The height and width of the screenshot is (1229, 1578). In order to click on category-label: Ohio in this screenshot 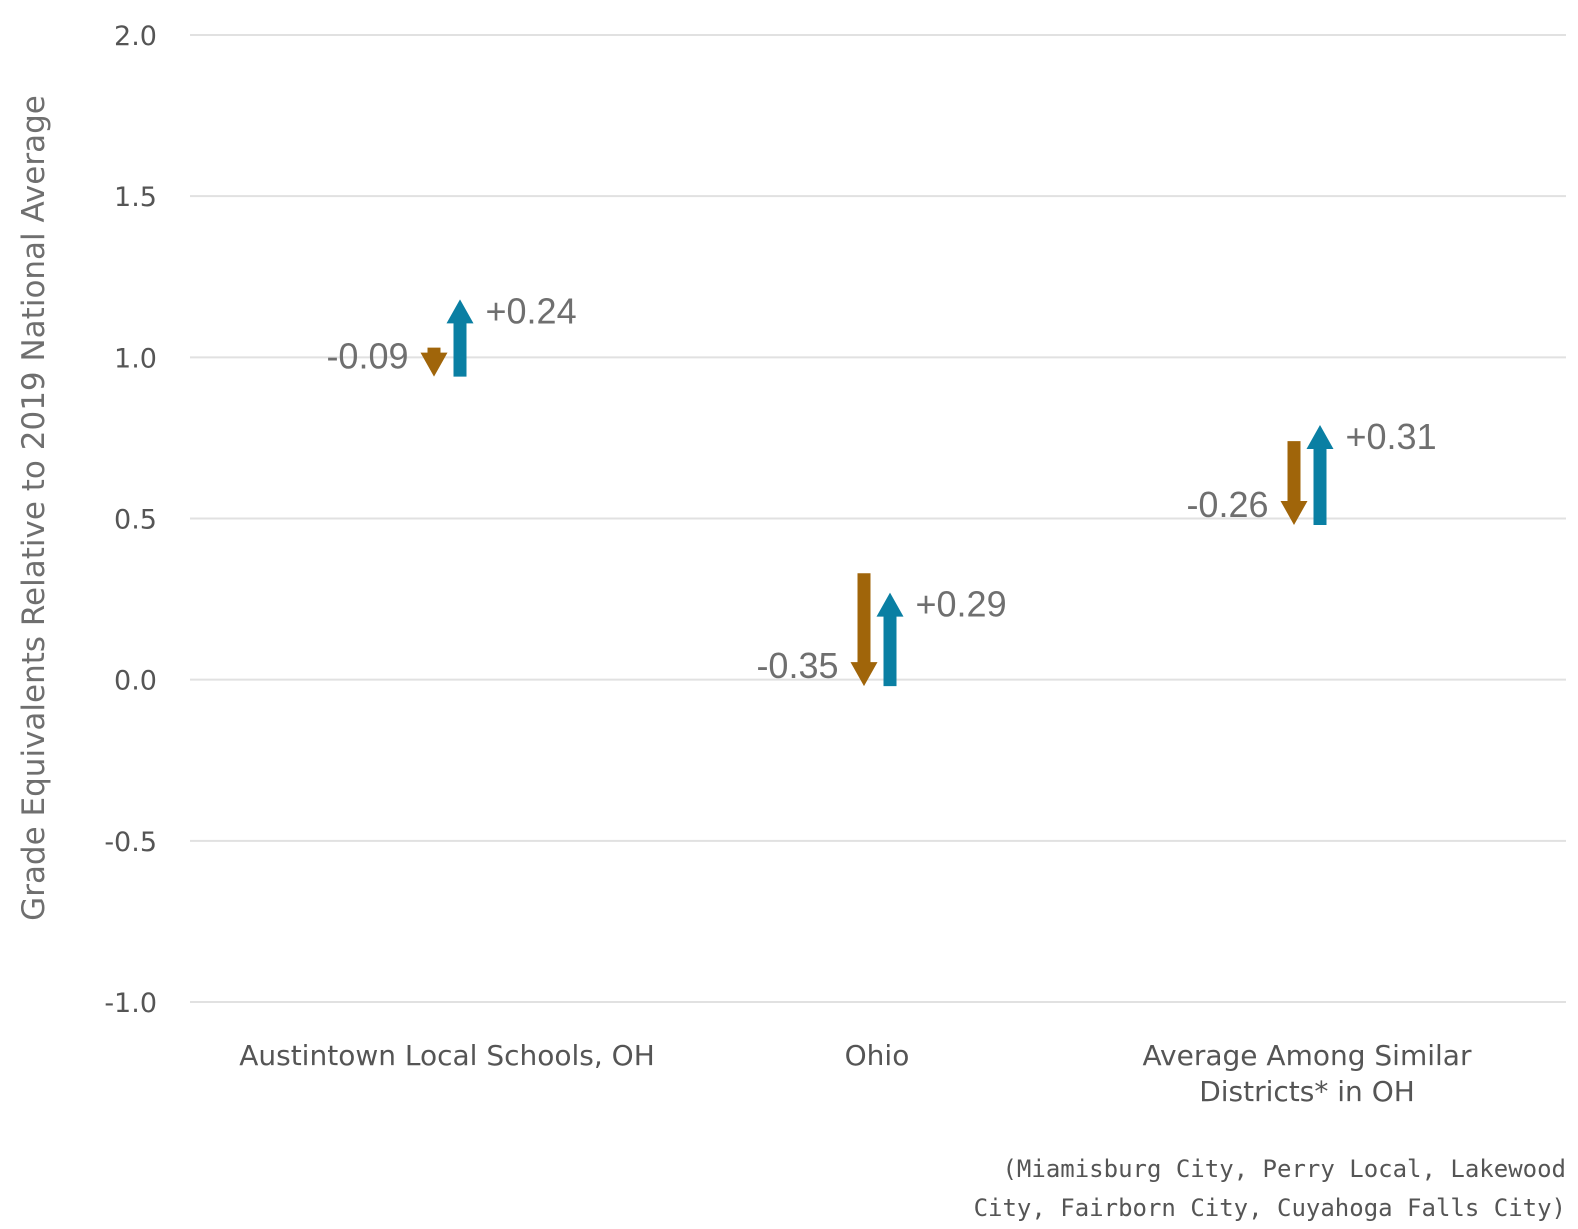, I will do `click(877, 1055)`.